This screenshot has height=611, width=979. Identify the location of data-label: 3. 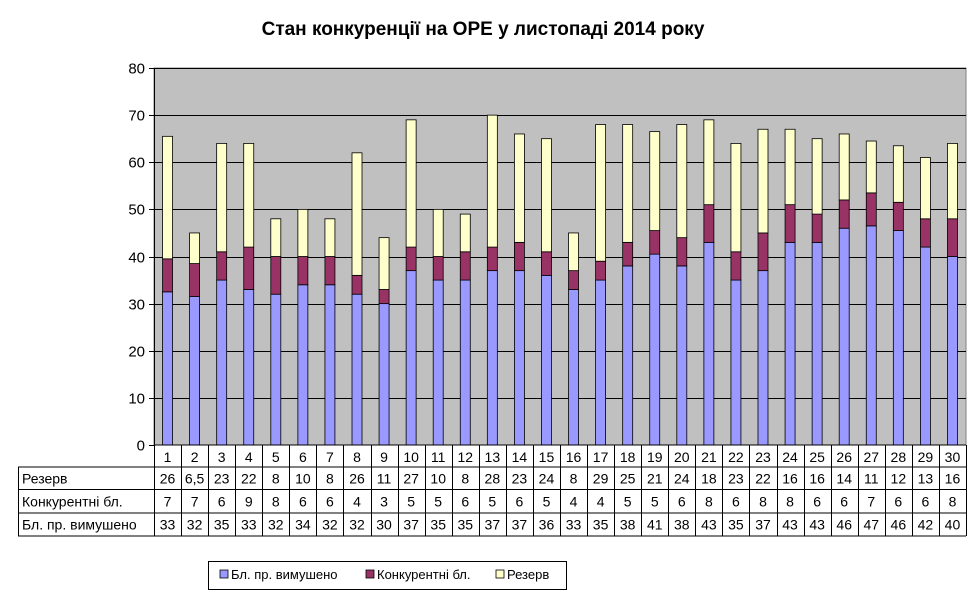
(384, 501).